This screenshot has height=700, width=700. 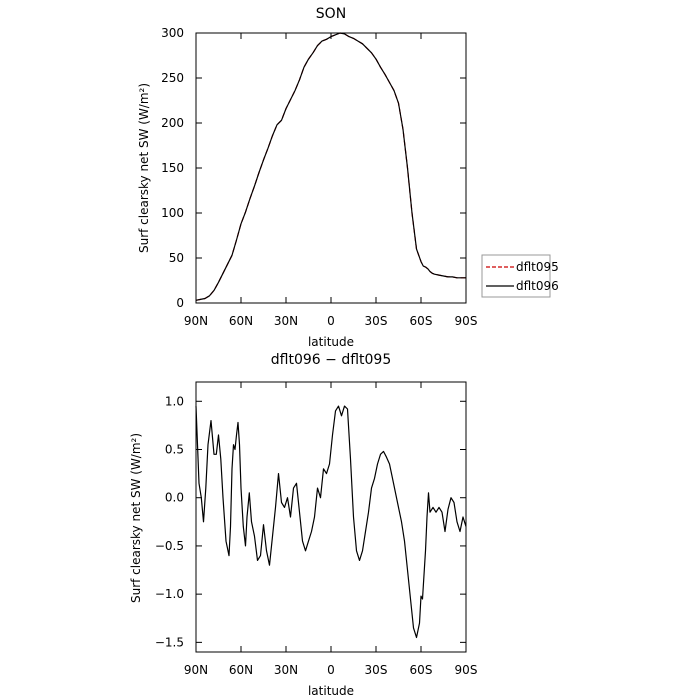 I want to click on top-y-tick-label: 50, so click(x=176, y=258).